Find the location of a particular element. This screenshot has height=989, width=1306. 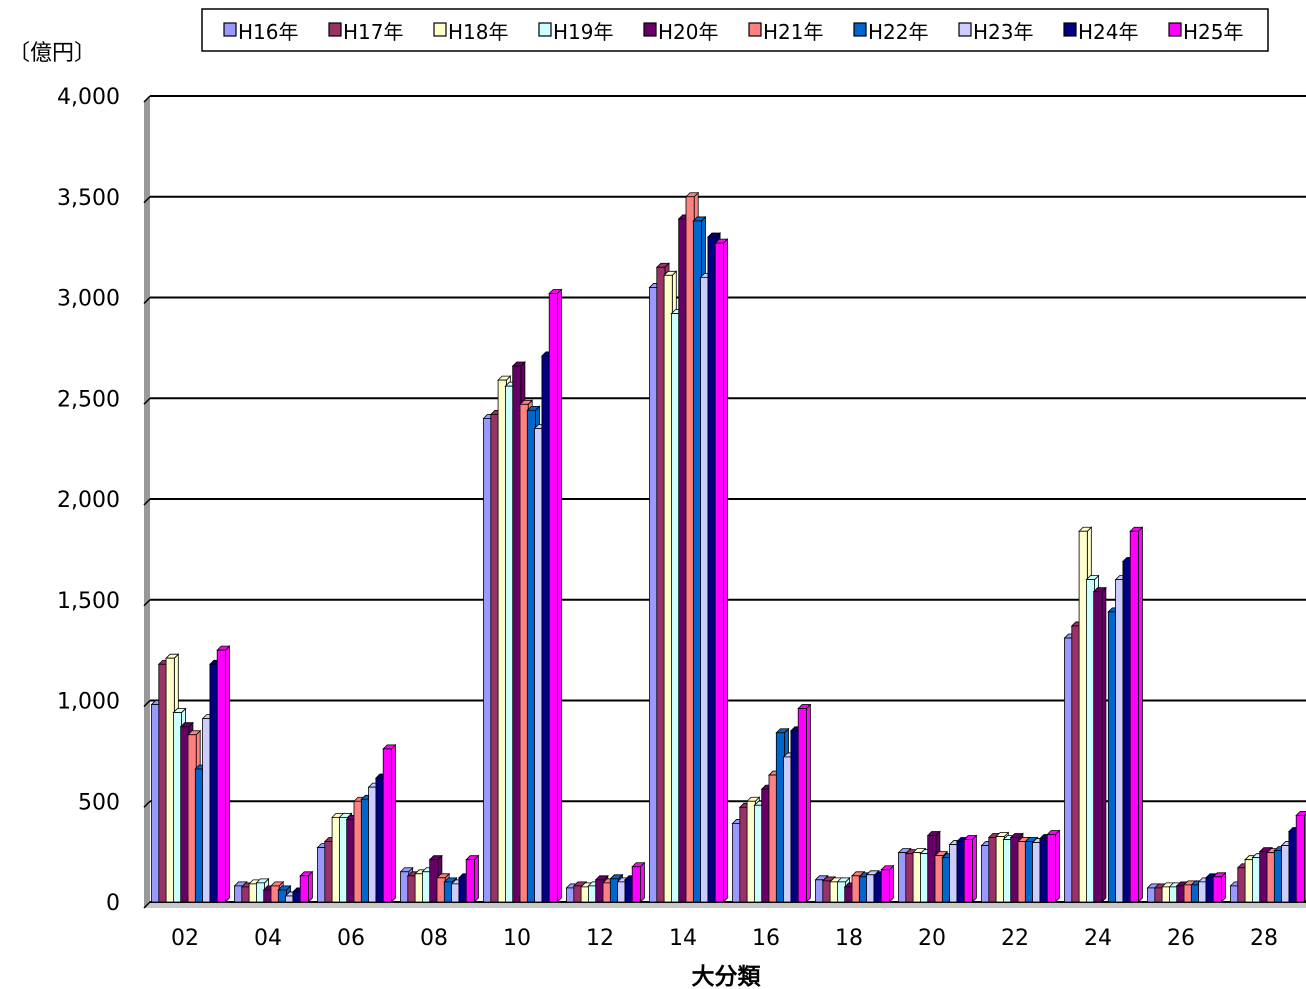

x-tick-label: 24 is located at coordinates (1098, 938).